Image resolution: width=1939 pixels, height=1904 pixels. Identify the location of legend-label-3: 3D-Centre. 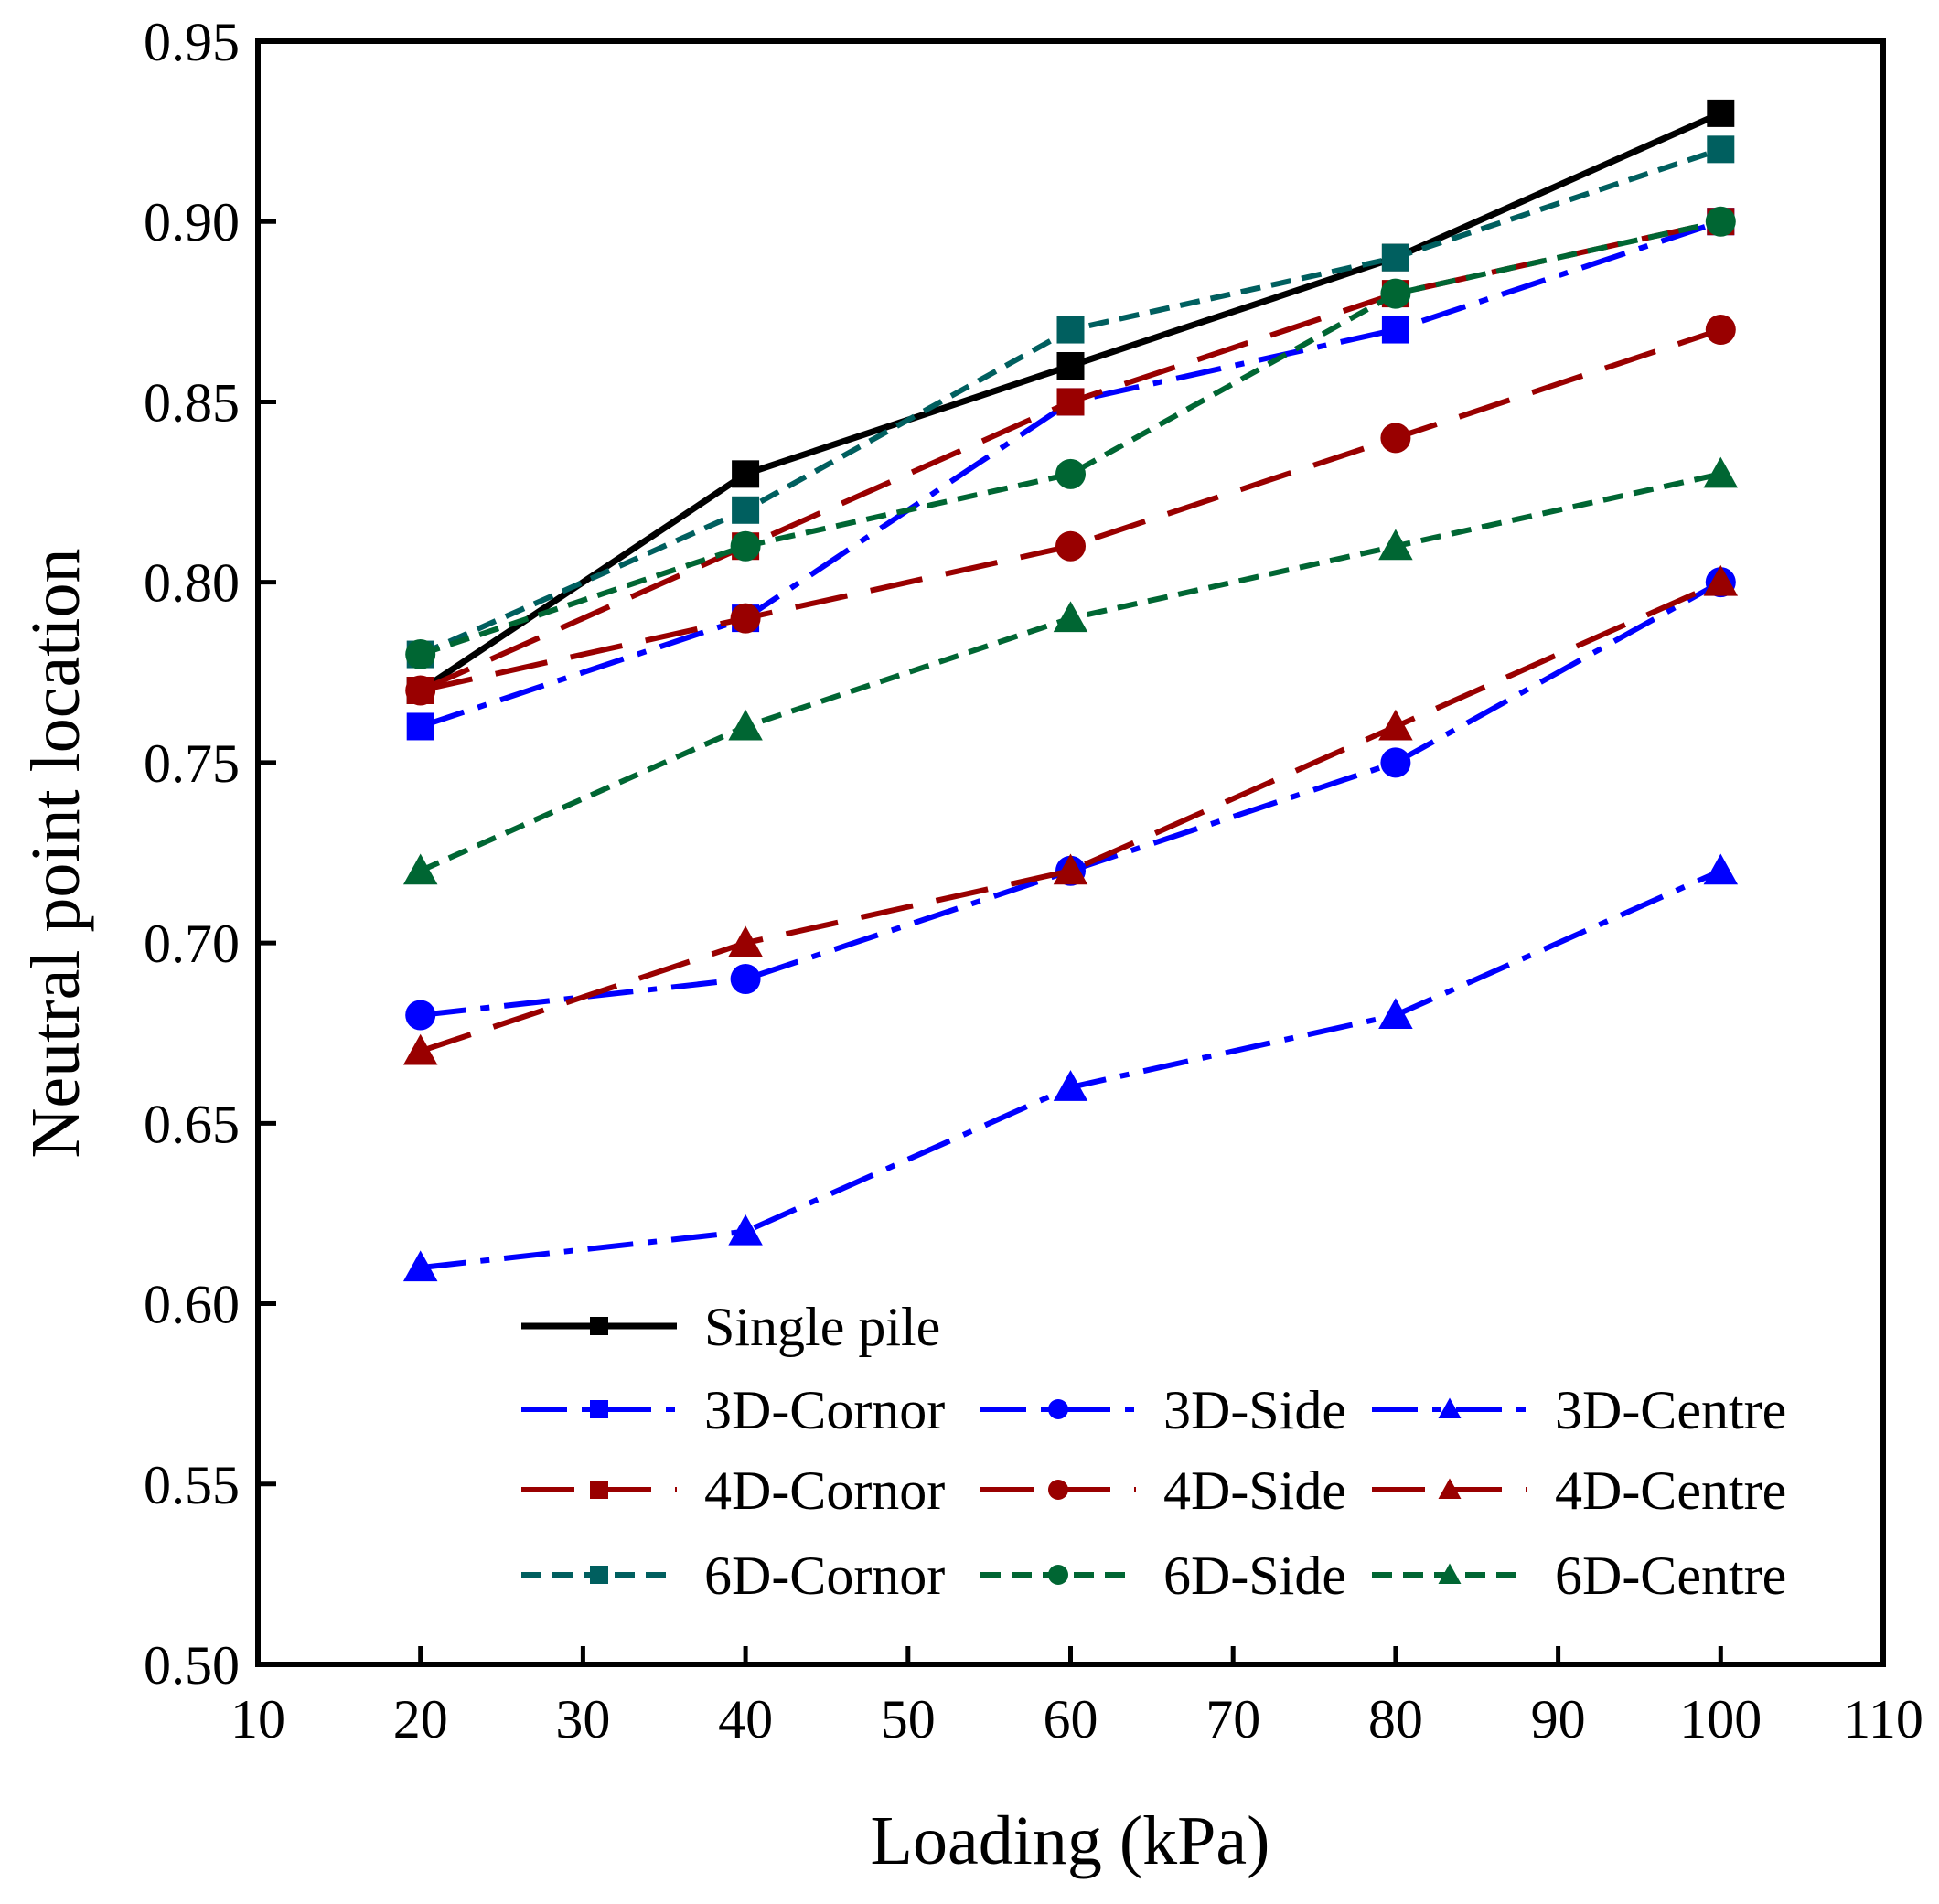
(1670, 1410).